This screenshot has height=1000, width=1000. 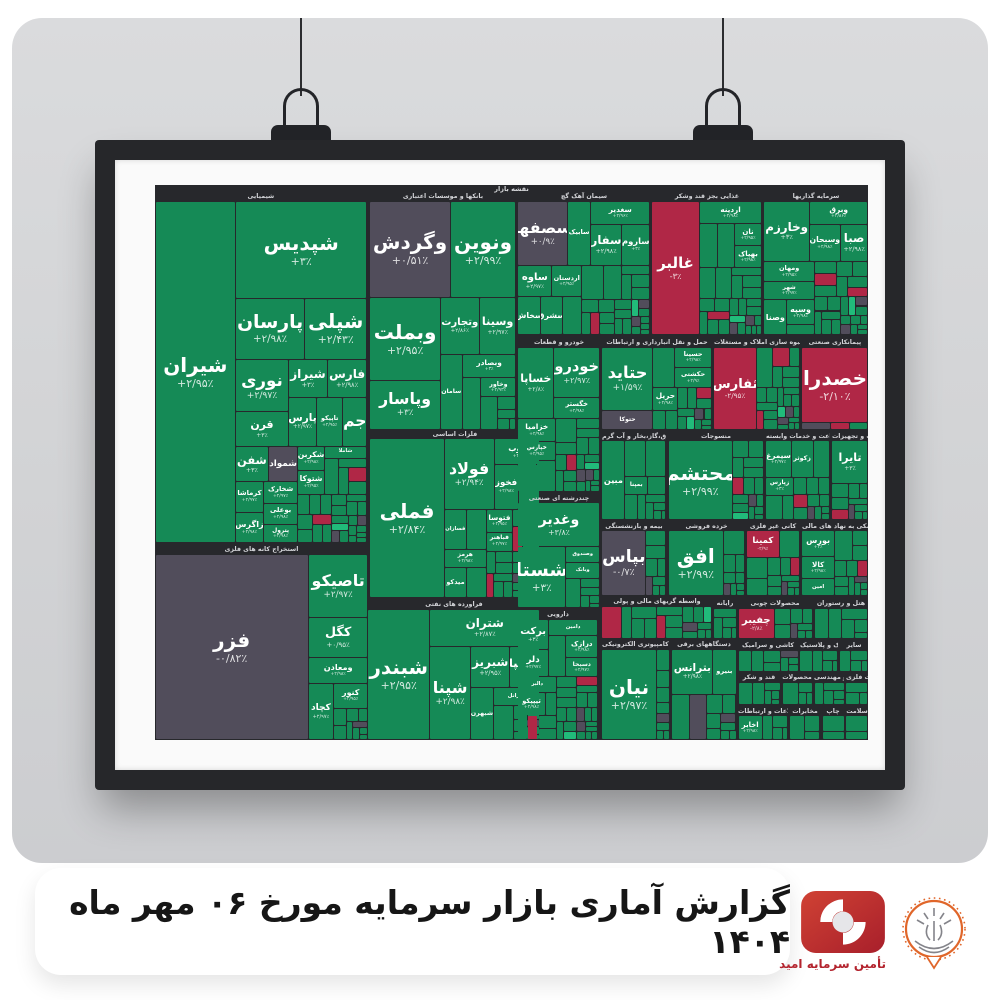 What do you see at coordinates (833, 723) in the screenshot?
I see `sector: چاپ` at bounding box center [833, 723].